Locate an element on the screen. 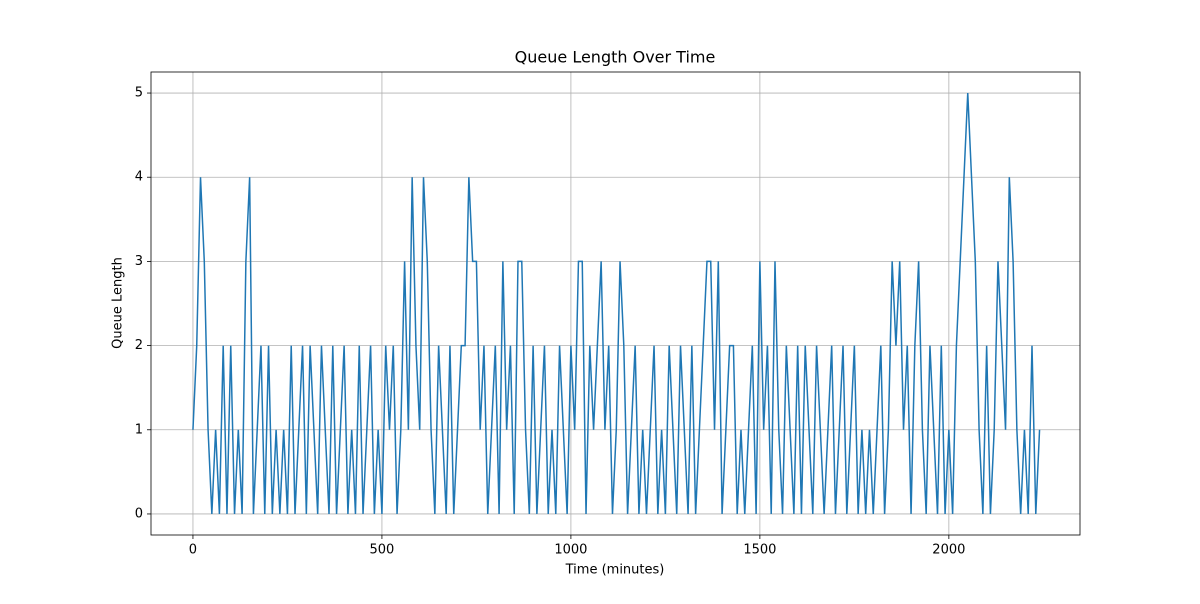  x-tick-label: 500 is located at coordinates (382, 550).